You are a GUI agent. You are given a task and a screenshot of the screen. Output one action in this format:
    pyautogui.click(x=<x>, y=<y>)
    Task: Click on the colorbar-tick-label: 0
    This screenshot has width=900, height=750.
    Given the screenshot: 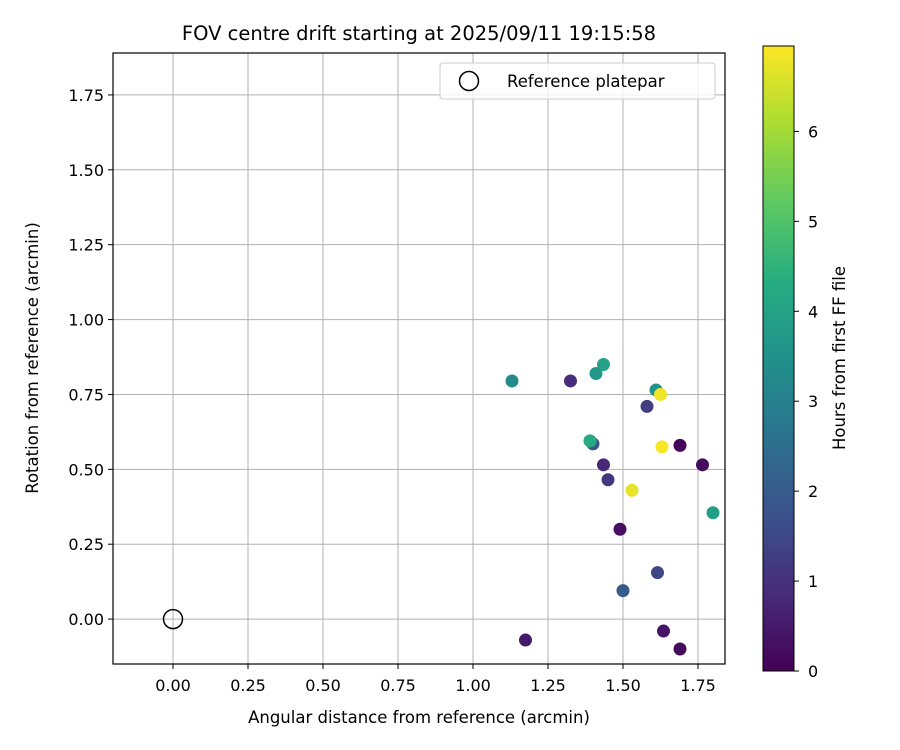 What is the action you would take?
    pyautogui.click(x=813, y=671)
    